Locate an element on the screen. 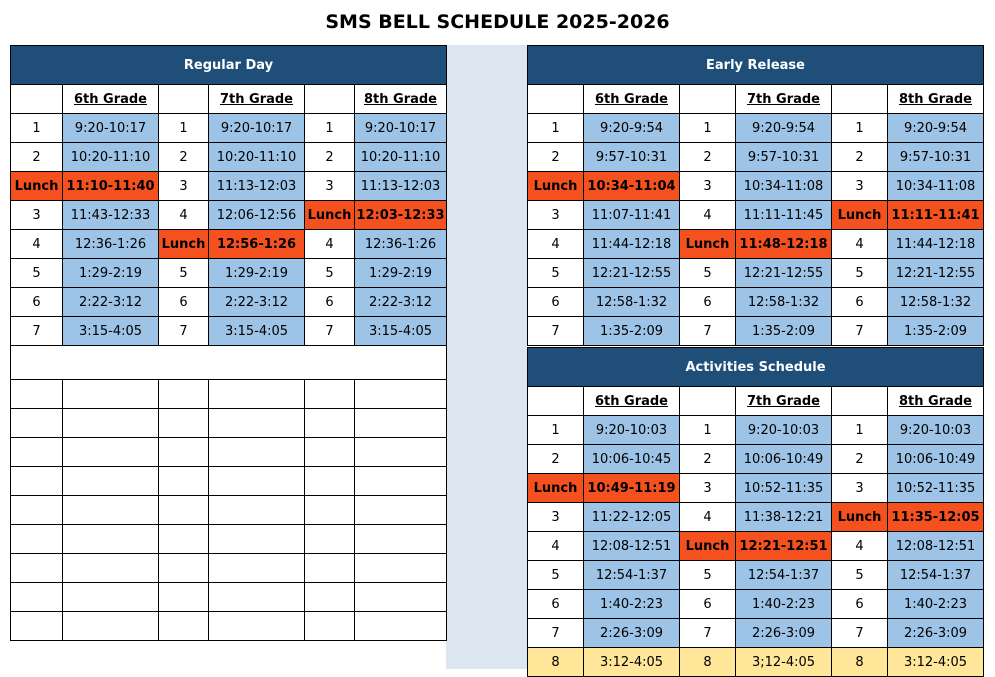  section-header-row: Early Release is located at coordinates (755, 65).